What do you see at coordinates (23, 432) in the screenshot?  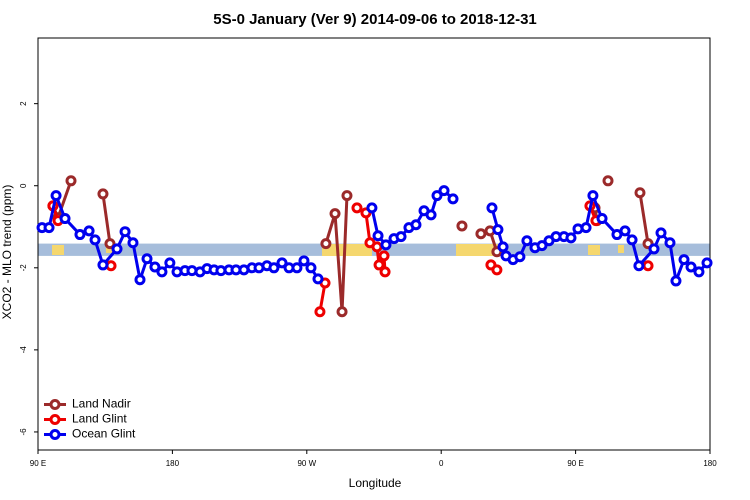 I see `y-tick-label: -6` at bounding box center [23, 432].